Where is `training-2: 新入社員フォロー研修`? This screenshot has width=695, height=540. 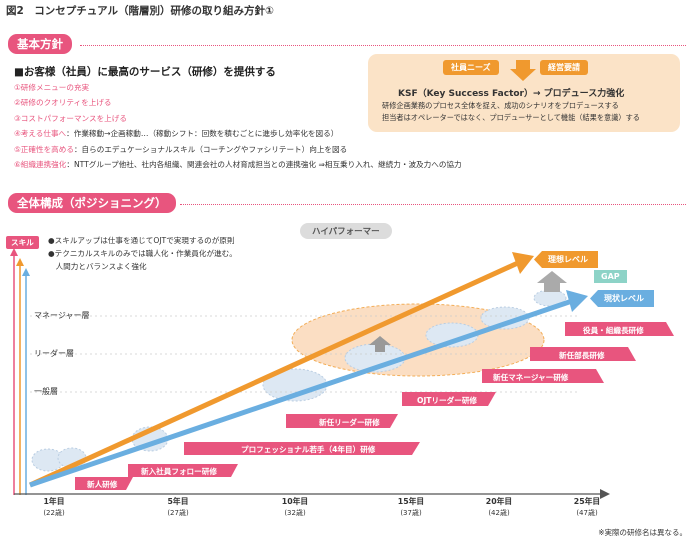
training-2: 新入社員フォロー研修 is located at coordinates (179, 471).